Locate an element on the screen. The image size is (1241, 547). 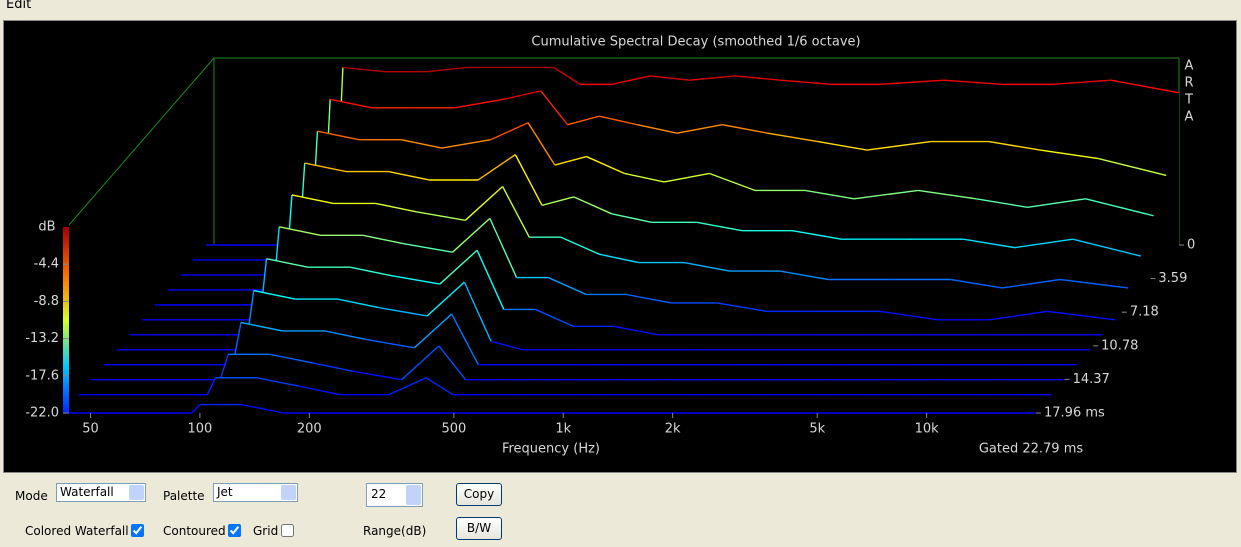
range-spinner: 22 is located at coordinates (394, 495).